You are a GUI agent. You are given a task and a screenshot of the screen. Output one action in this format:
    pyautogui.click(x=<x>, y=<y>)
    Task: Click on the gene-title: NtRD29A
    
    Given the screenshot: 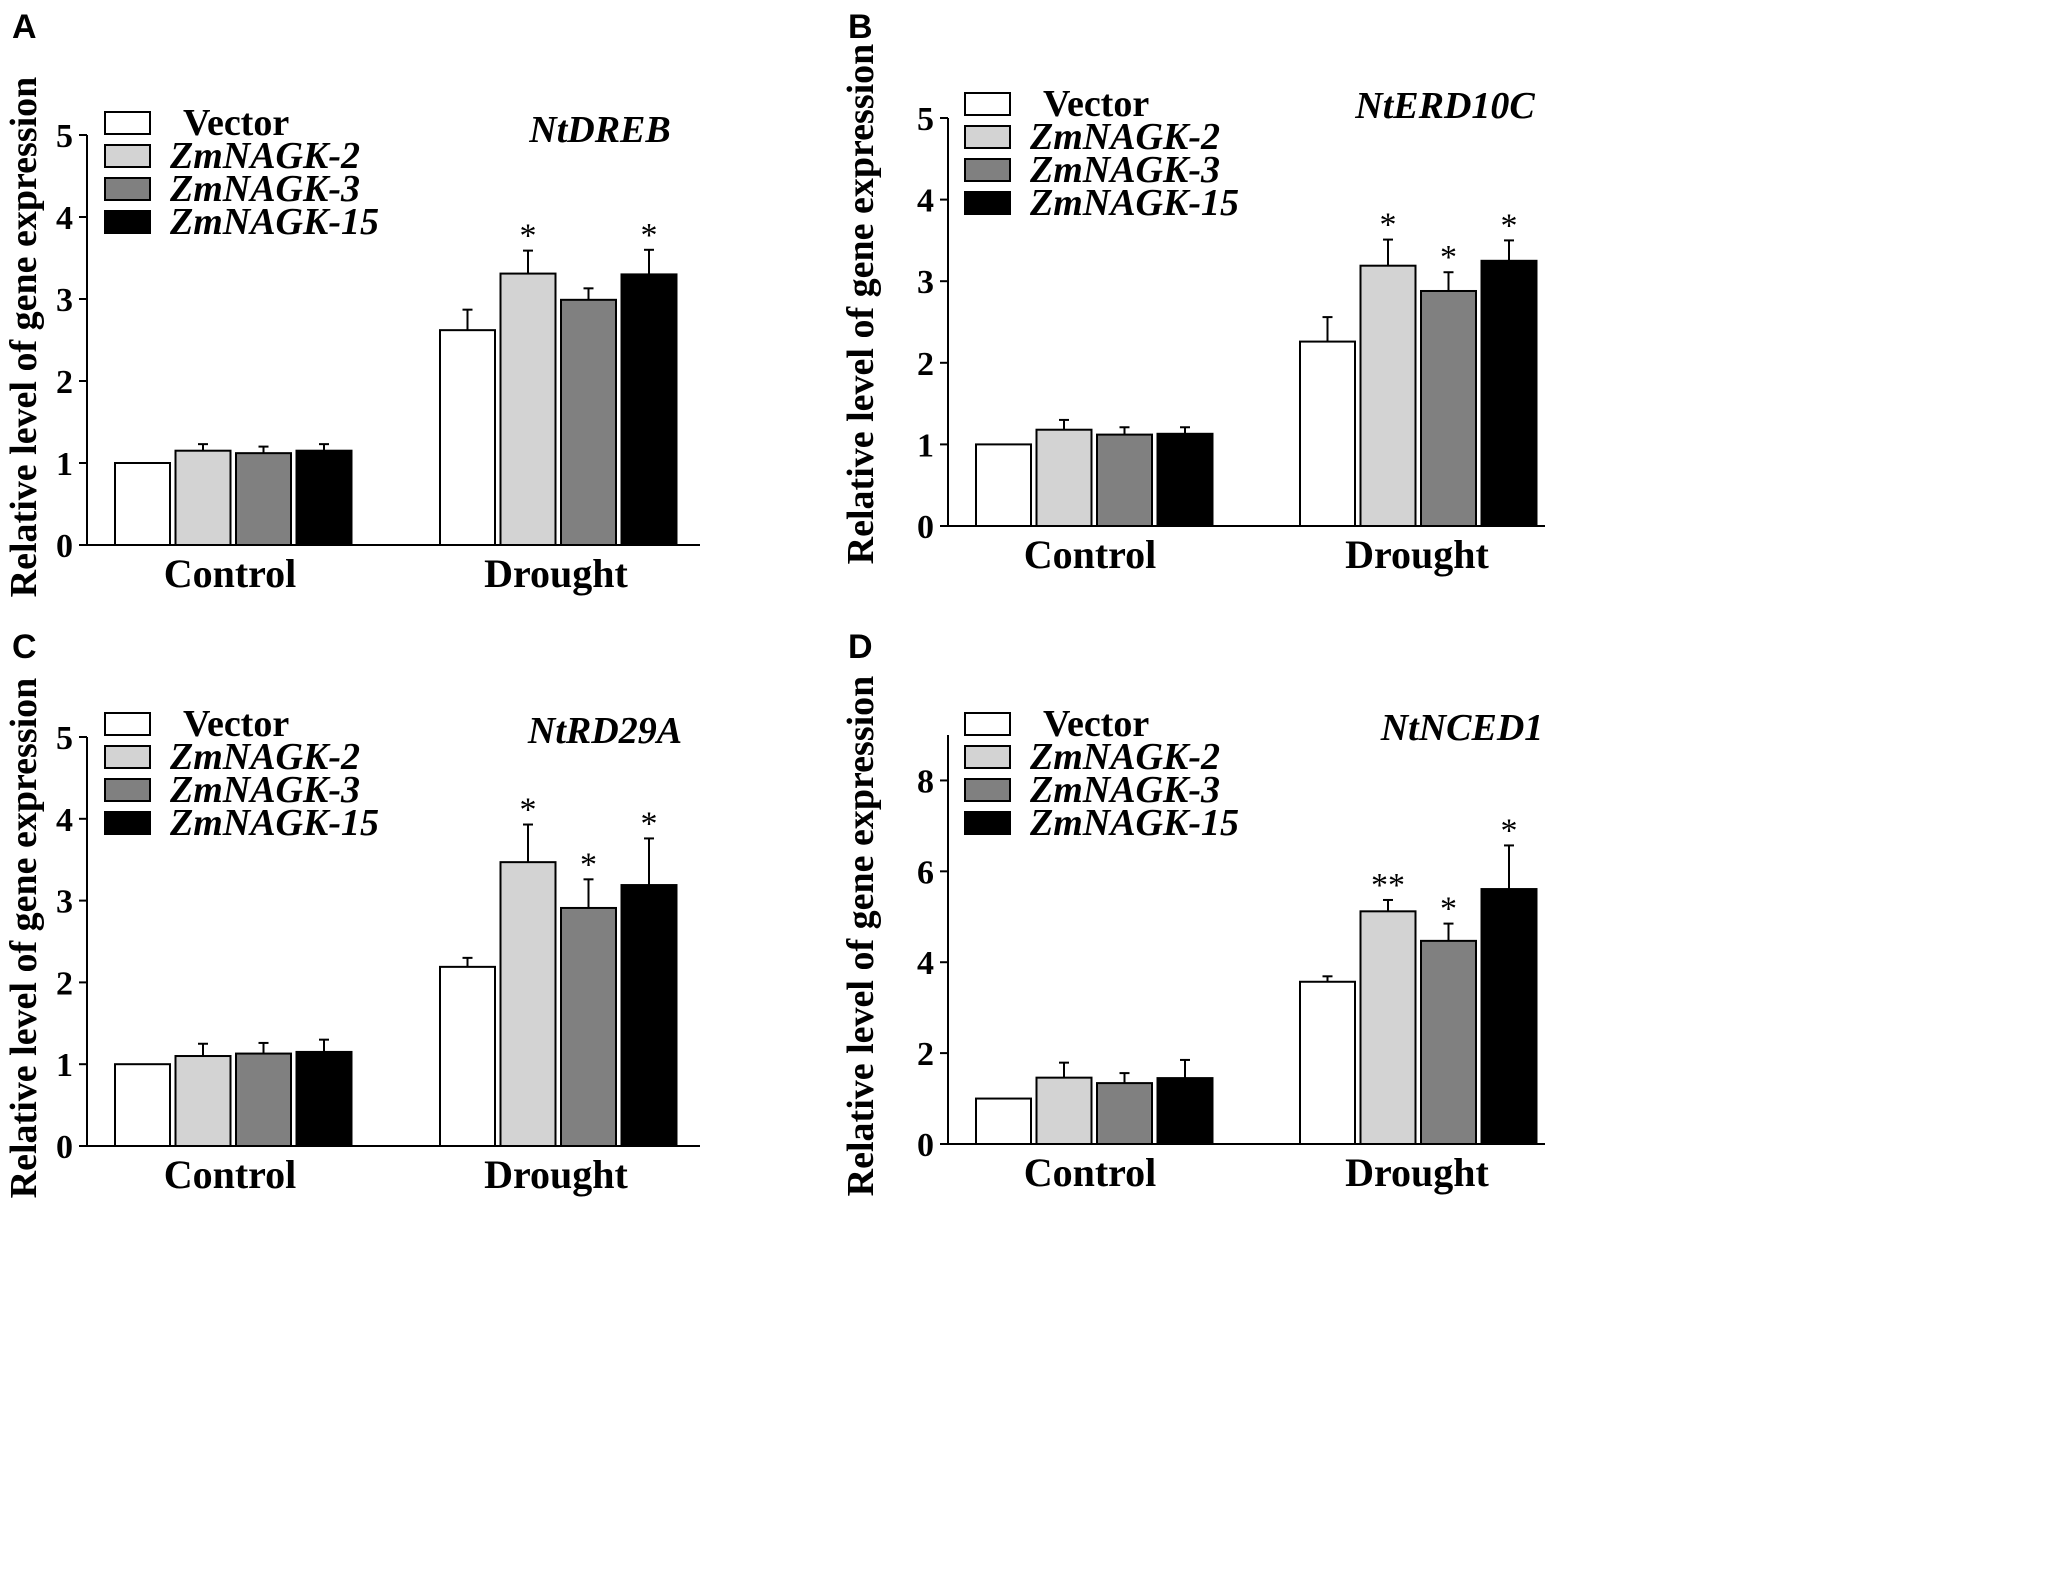 What is the action you would take?
    pyautogui.click(x=604, y=731)
    